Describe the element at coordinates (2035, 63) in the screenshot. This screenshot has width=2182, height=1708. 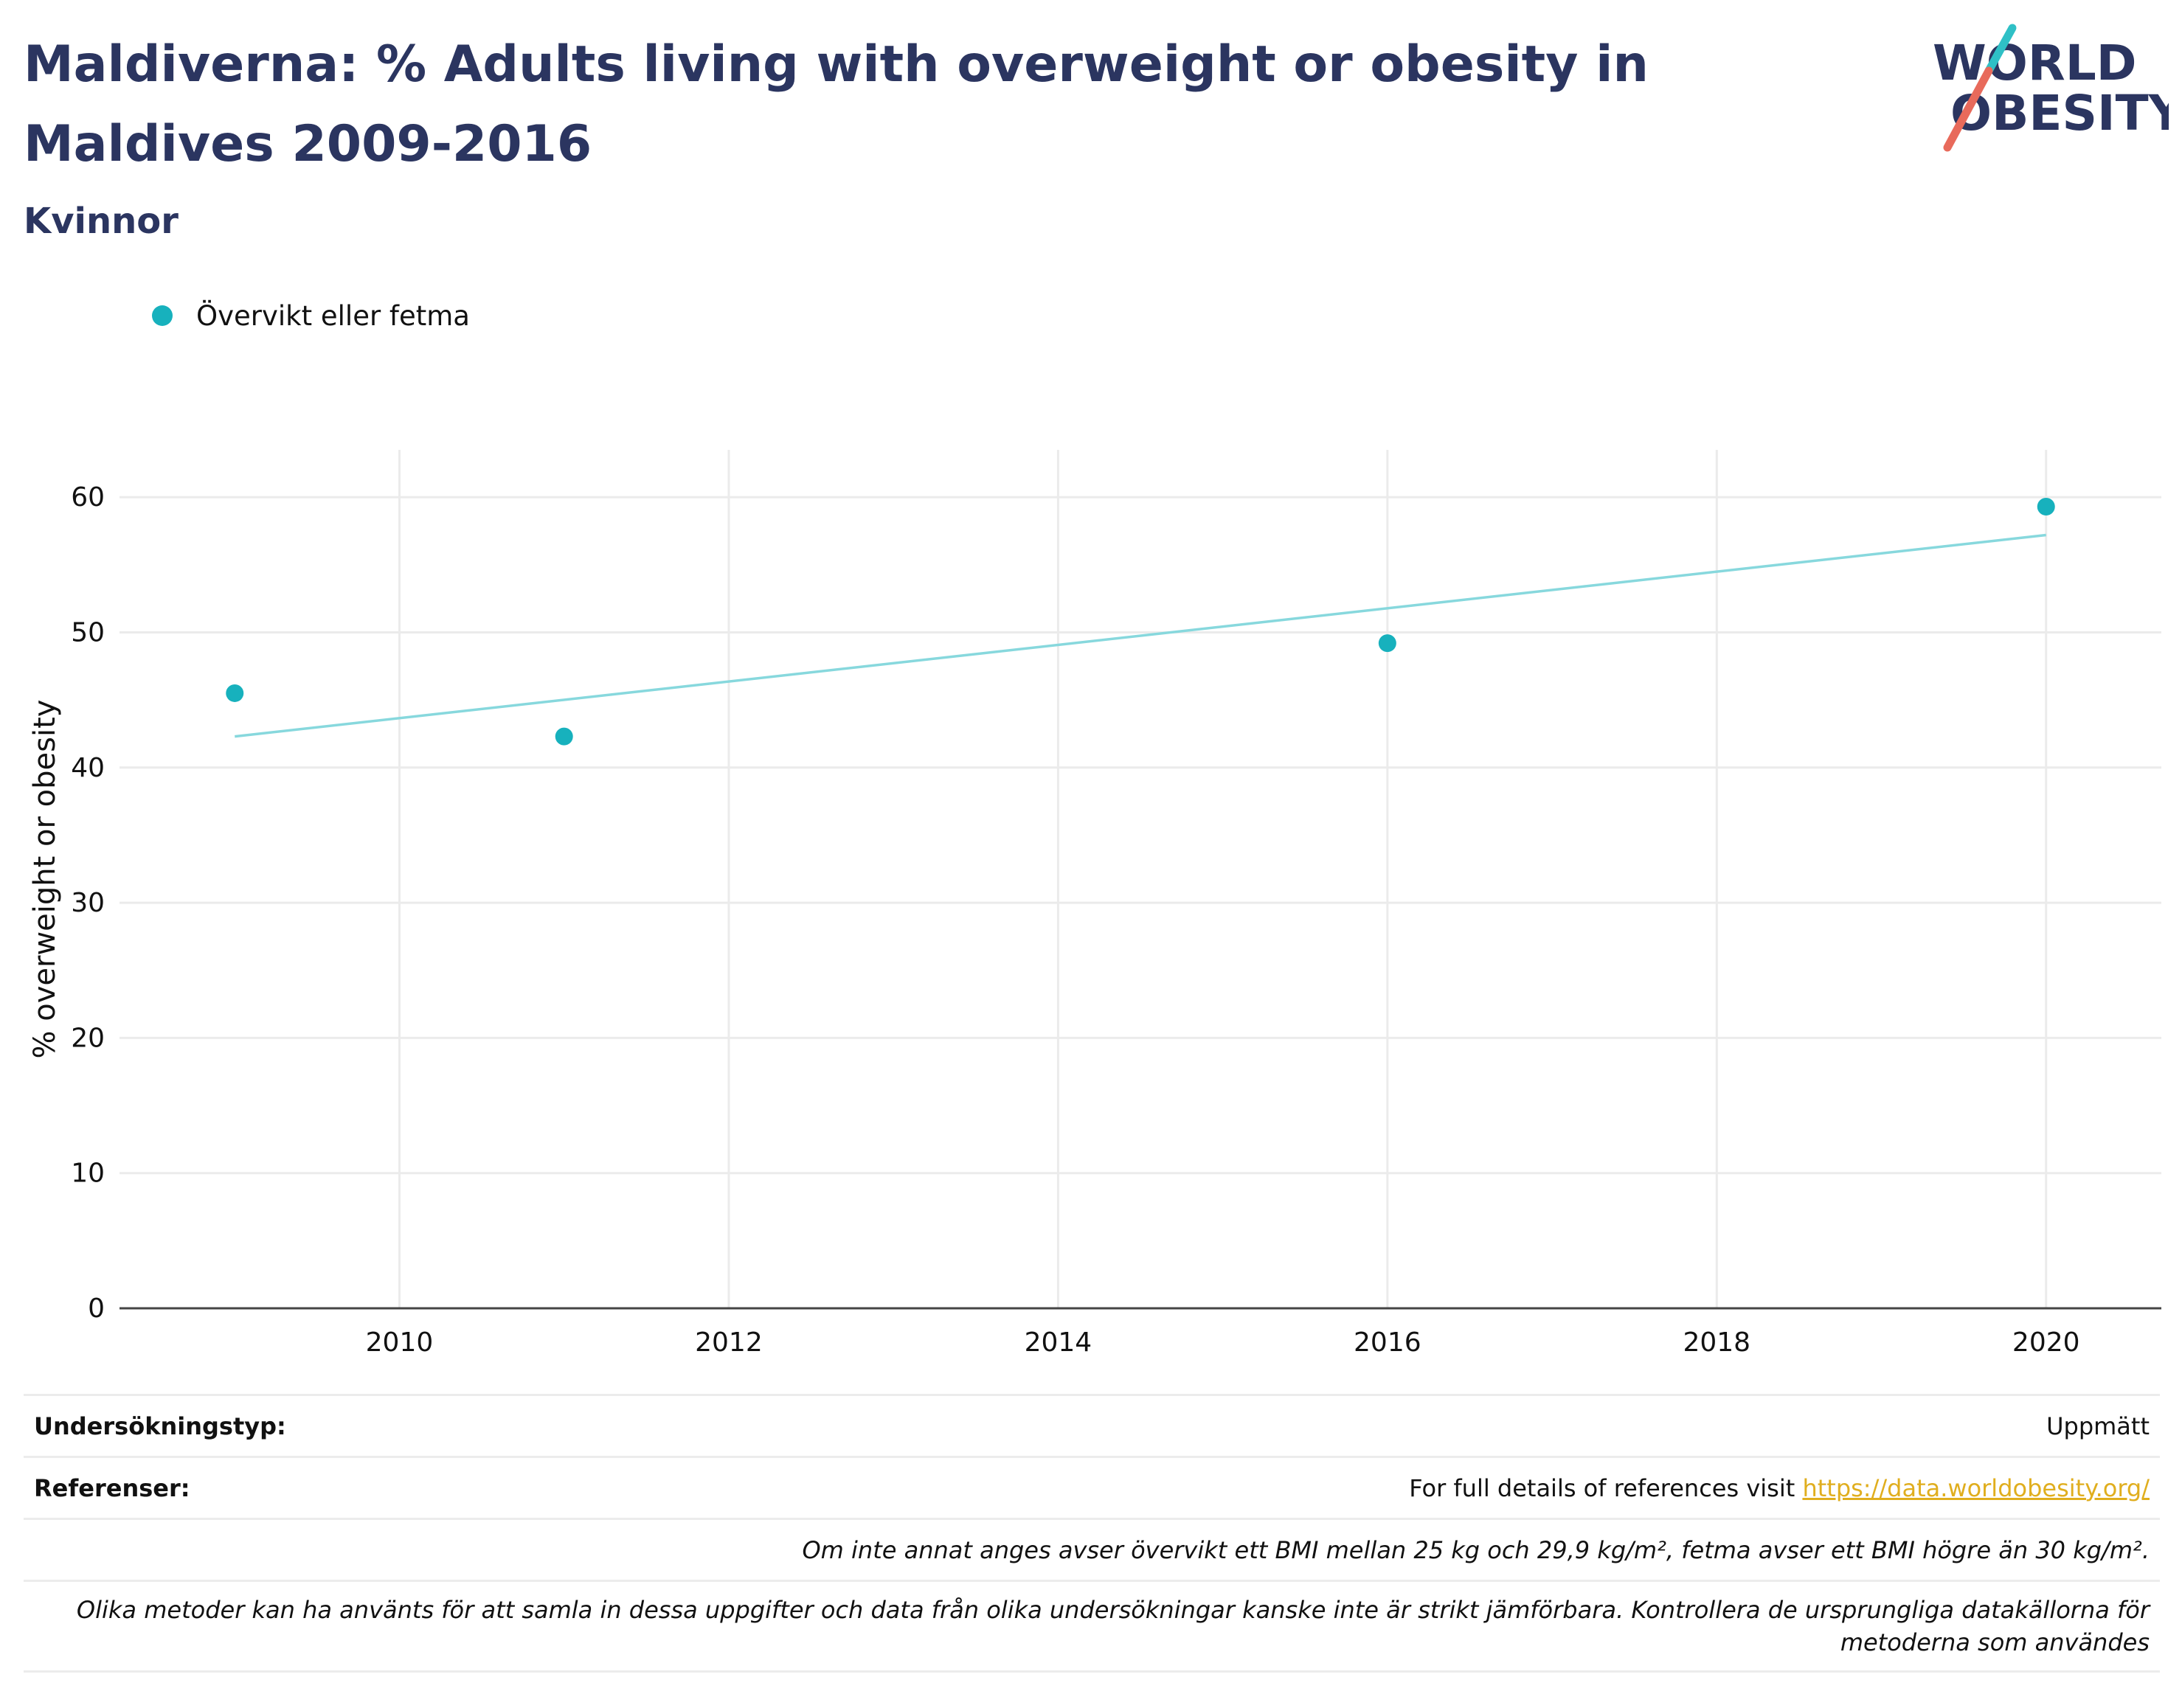
I see `logo-line1: WORLD` at that location.